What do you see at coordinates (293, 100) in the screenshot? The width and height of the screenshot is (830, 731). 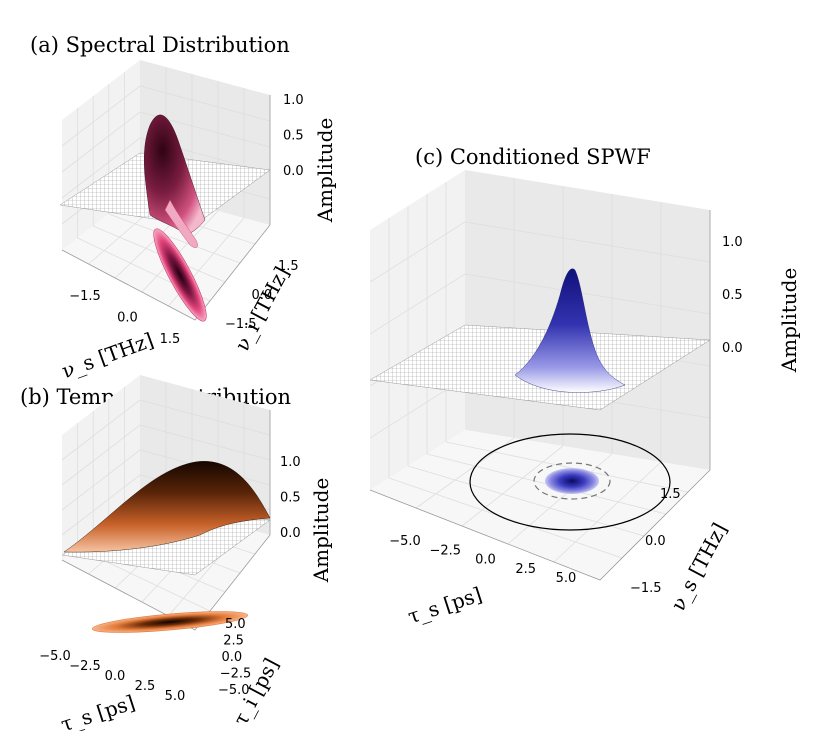 I see `tick-z-a: 1.0` at bounding box center [293, 100].